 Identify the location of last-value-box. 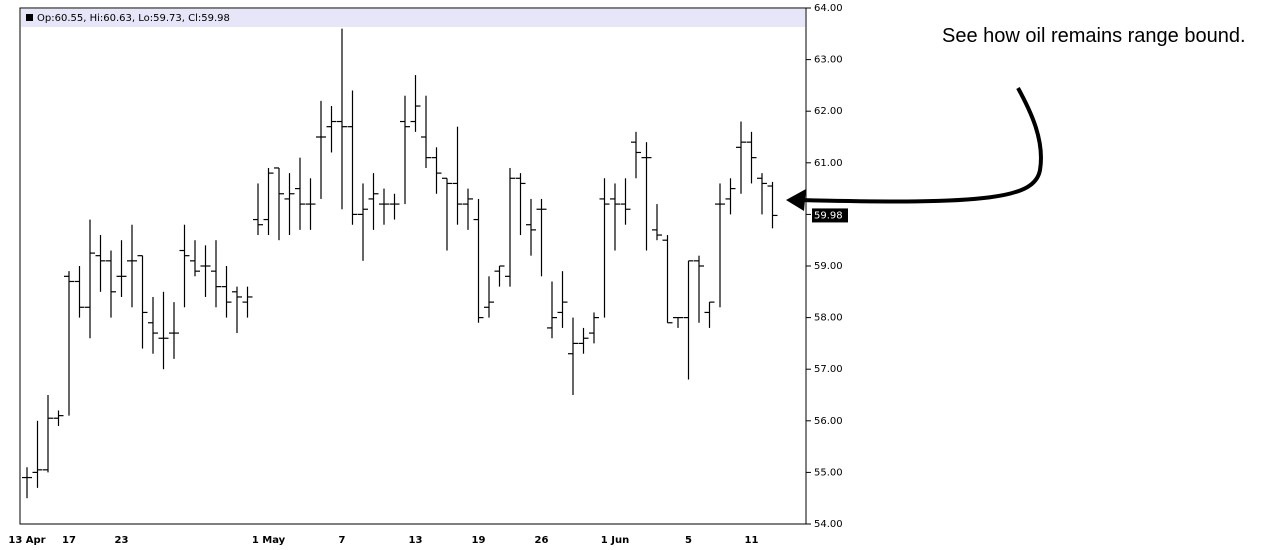
(830, 215).